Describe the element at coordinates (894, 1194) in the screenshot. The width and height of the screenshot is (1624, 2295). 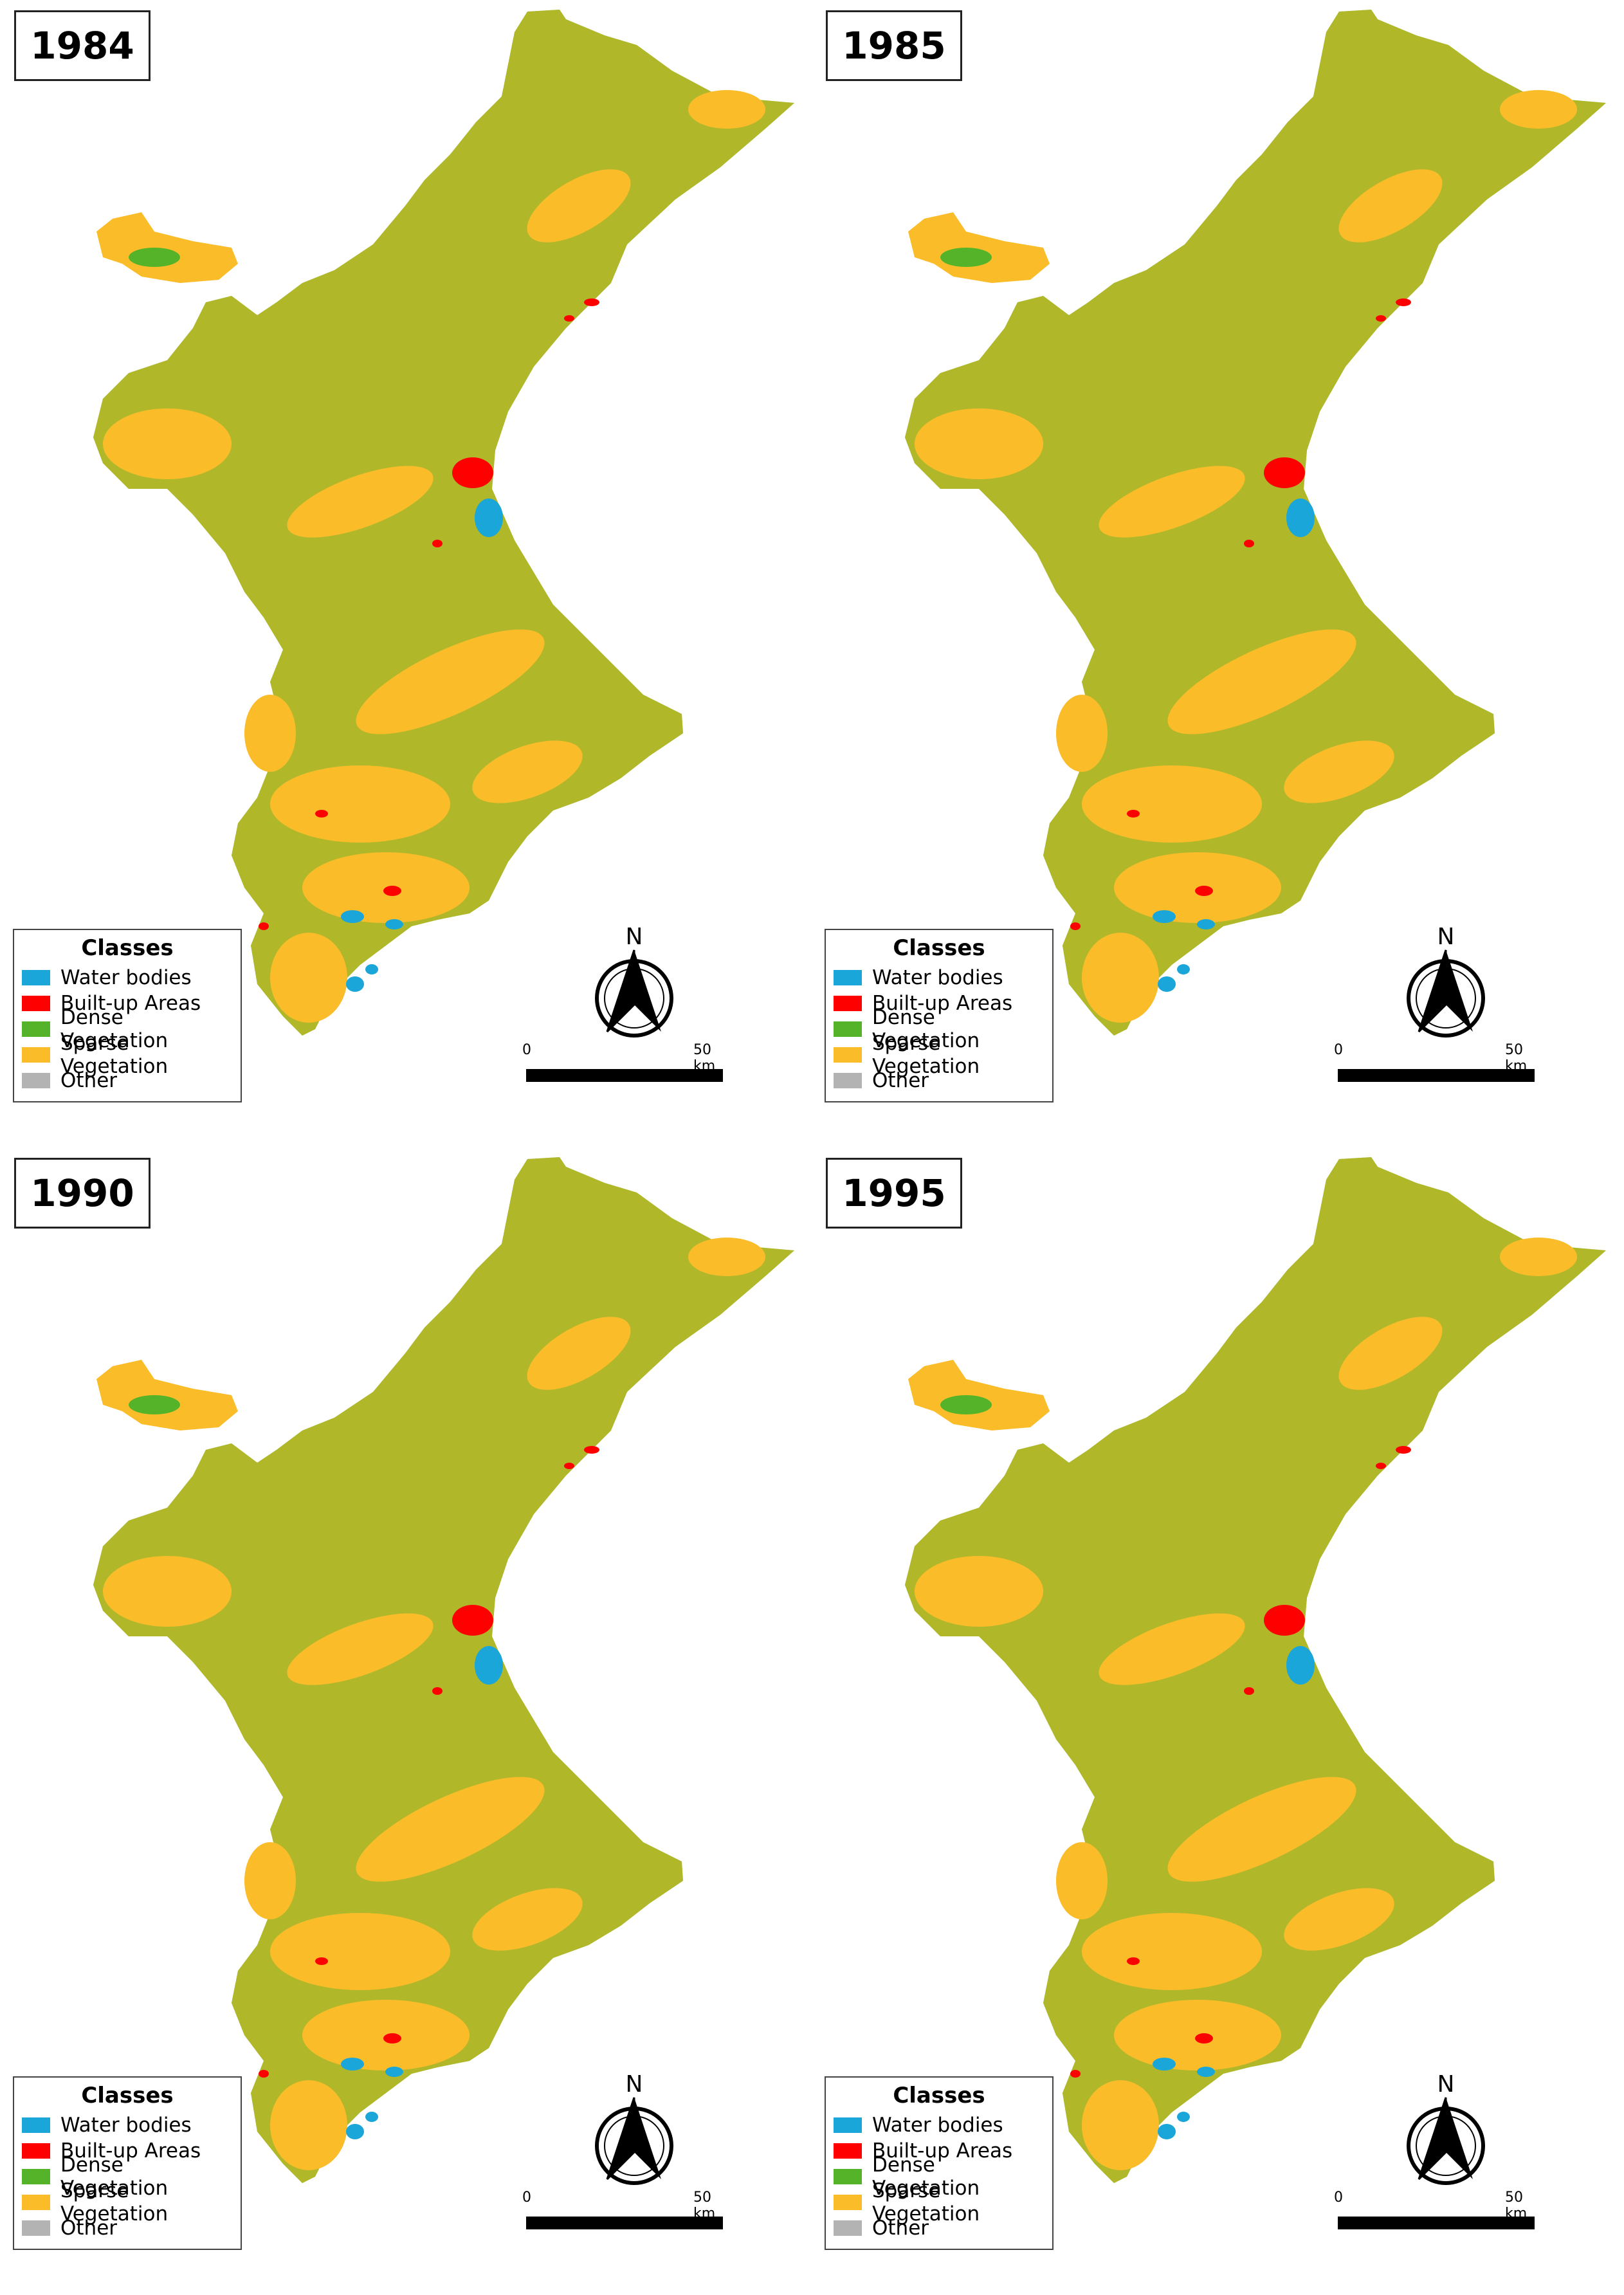
I see `year-label: 1995` at that location.